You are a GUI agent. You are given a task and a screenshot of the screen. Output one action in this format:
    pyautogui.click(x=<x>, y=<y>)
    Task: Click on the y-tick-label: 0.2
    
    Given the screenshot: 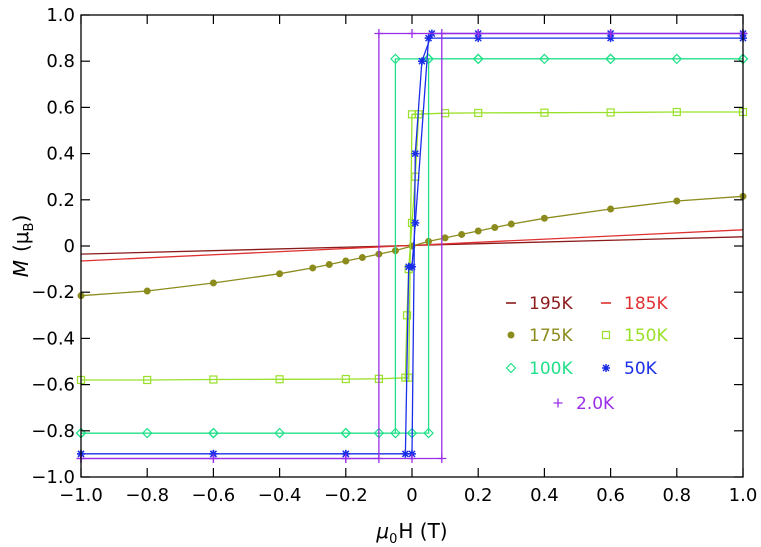 What is the action you would take?
    pyautogui.click(x=60, y=200)
    